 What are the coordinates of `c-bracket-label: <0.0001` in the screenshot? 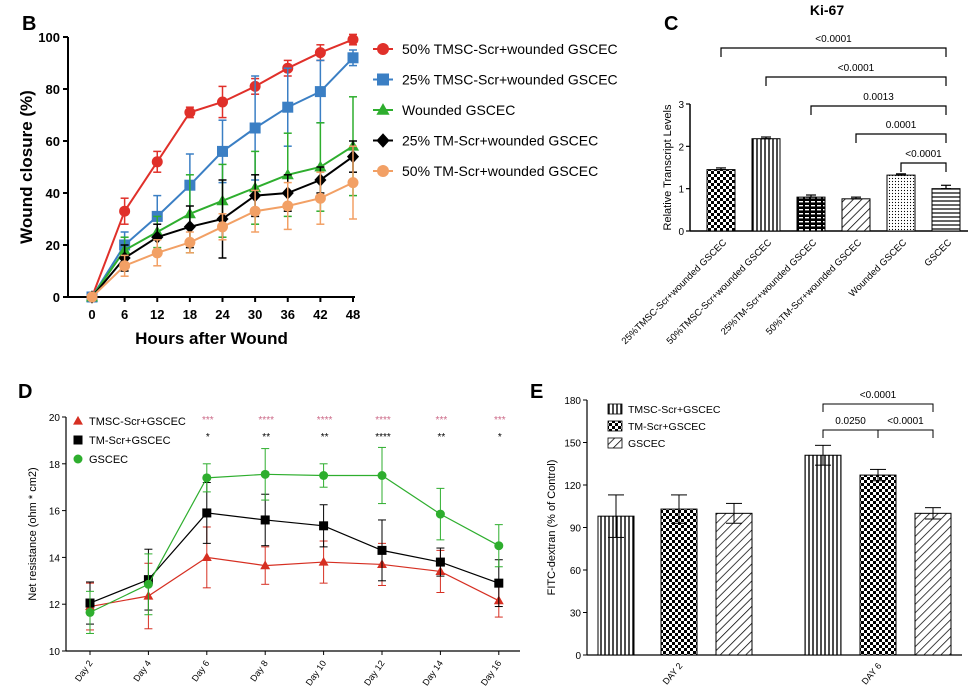 It's located at (833, 39).